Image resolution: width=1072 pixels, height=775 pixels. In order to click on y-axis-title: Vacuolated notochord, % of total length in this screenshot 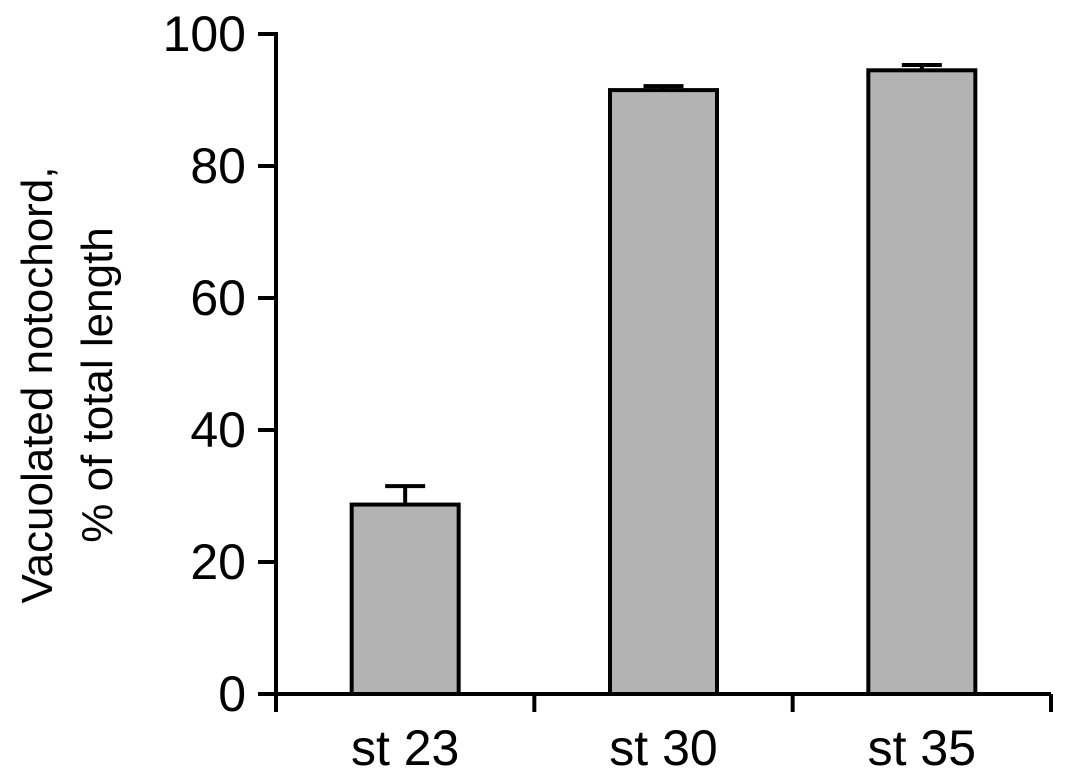, I will do `click(67, 384)`.